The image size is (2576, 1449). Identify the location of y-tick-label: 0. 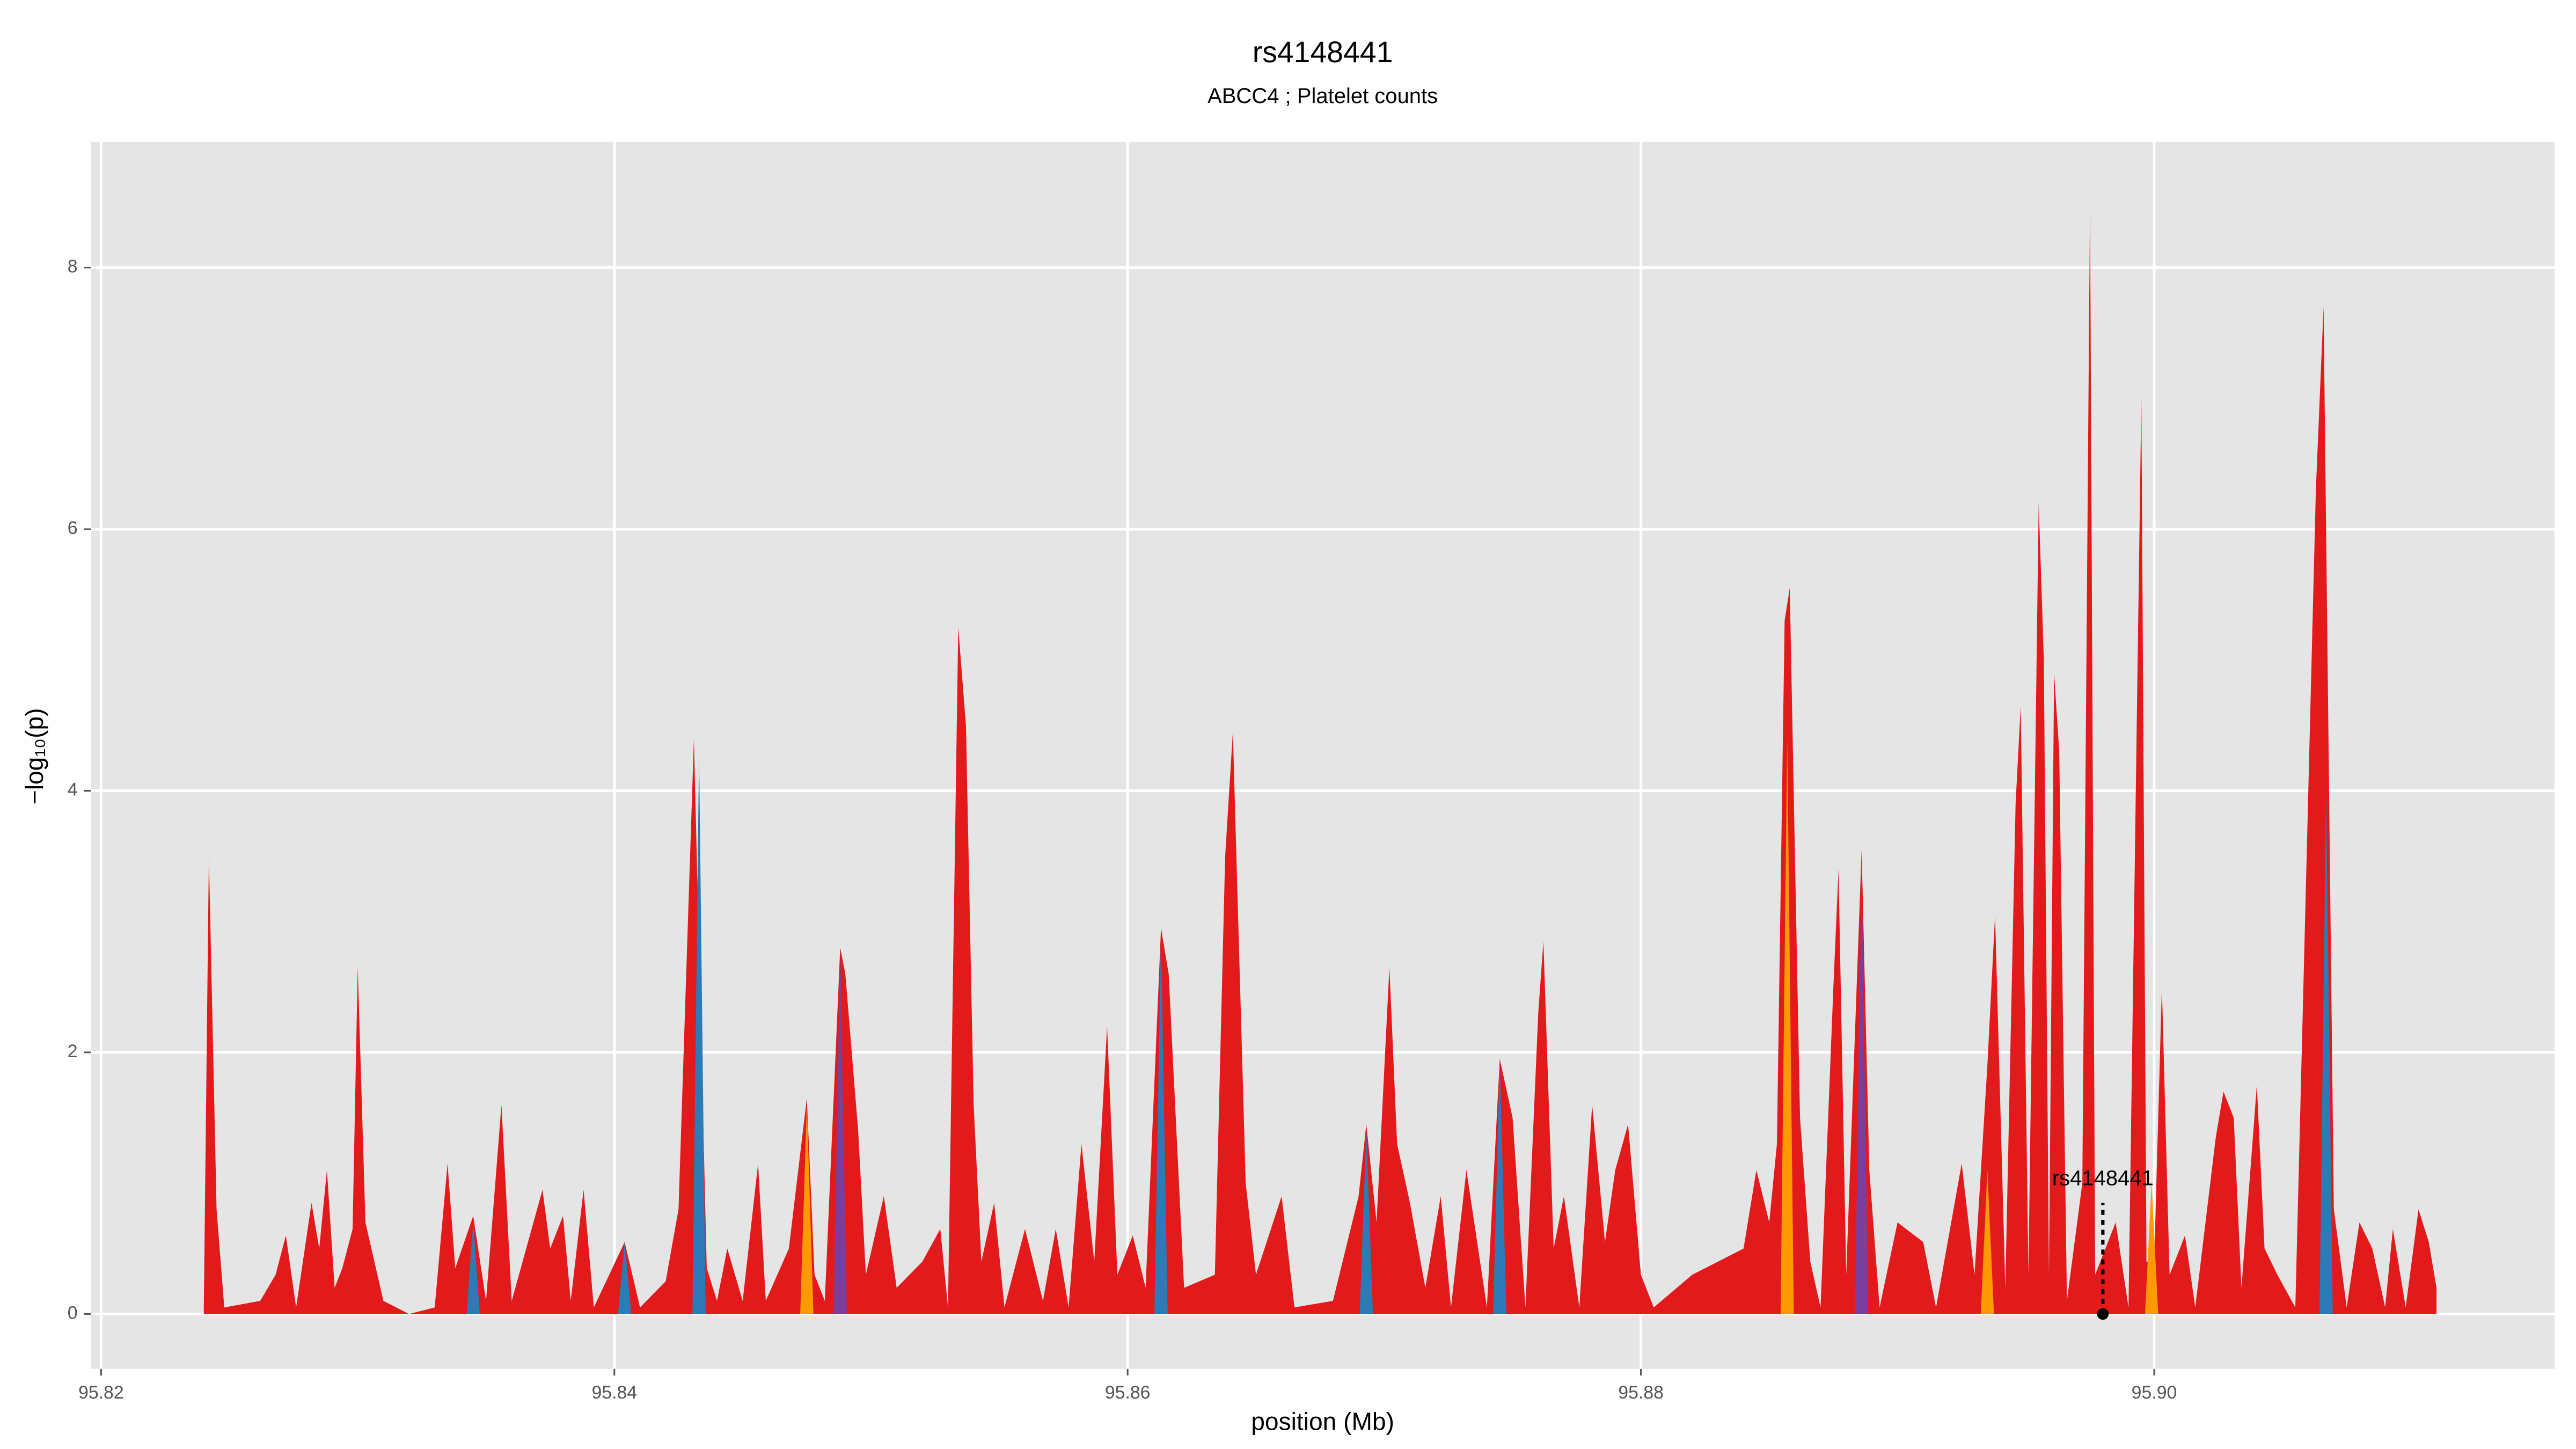
(73, 1312).